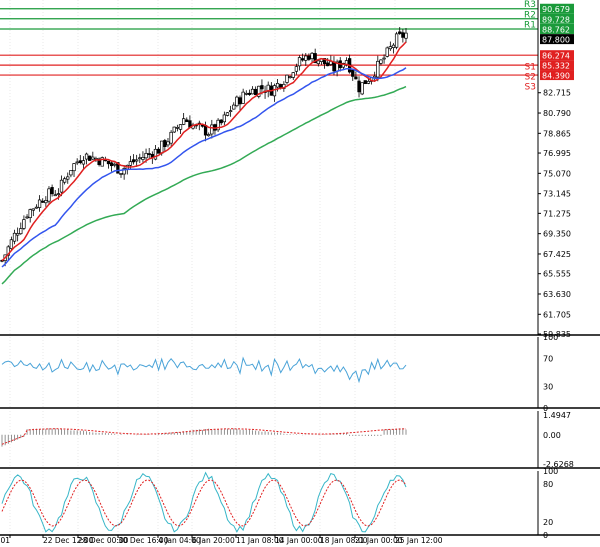  What do you see at coordinates (379, 540) in the screenshot?
I see `time-tick-label: 21 Jan 00:00` at bounding box center [379, 540].